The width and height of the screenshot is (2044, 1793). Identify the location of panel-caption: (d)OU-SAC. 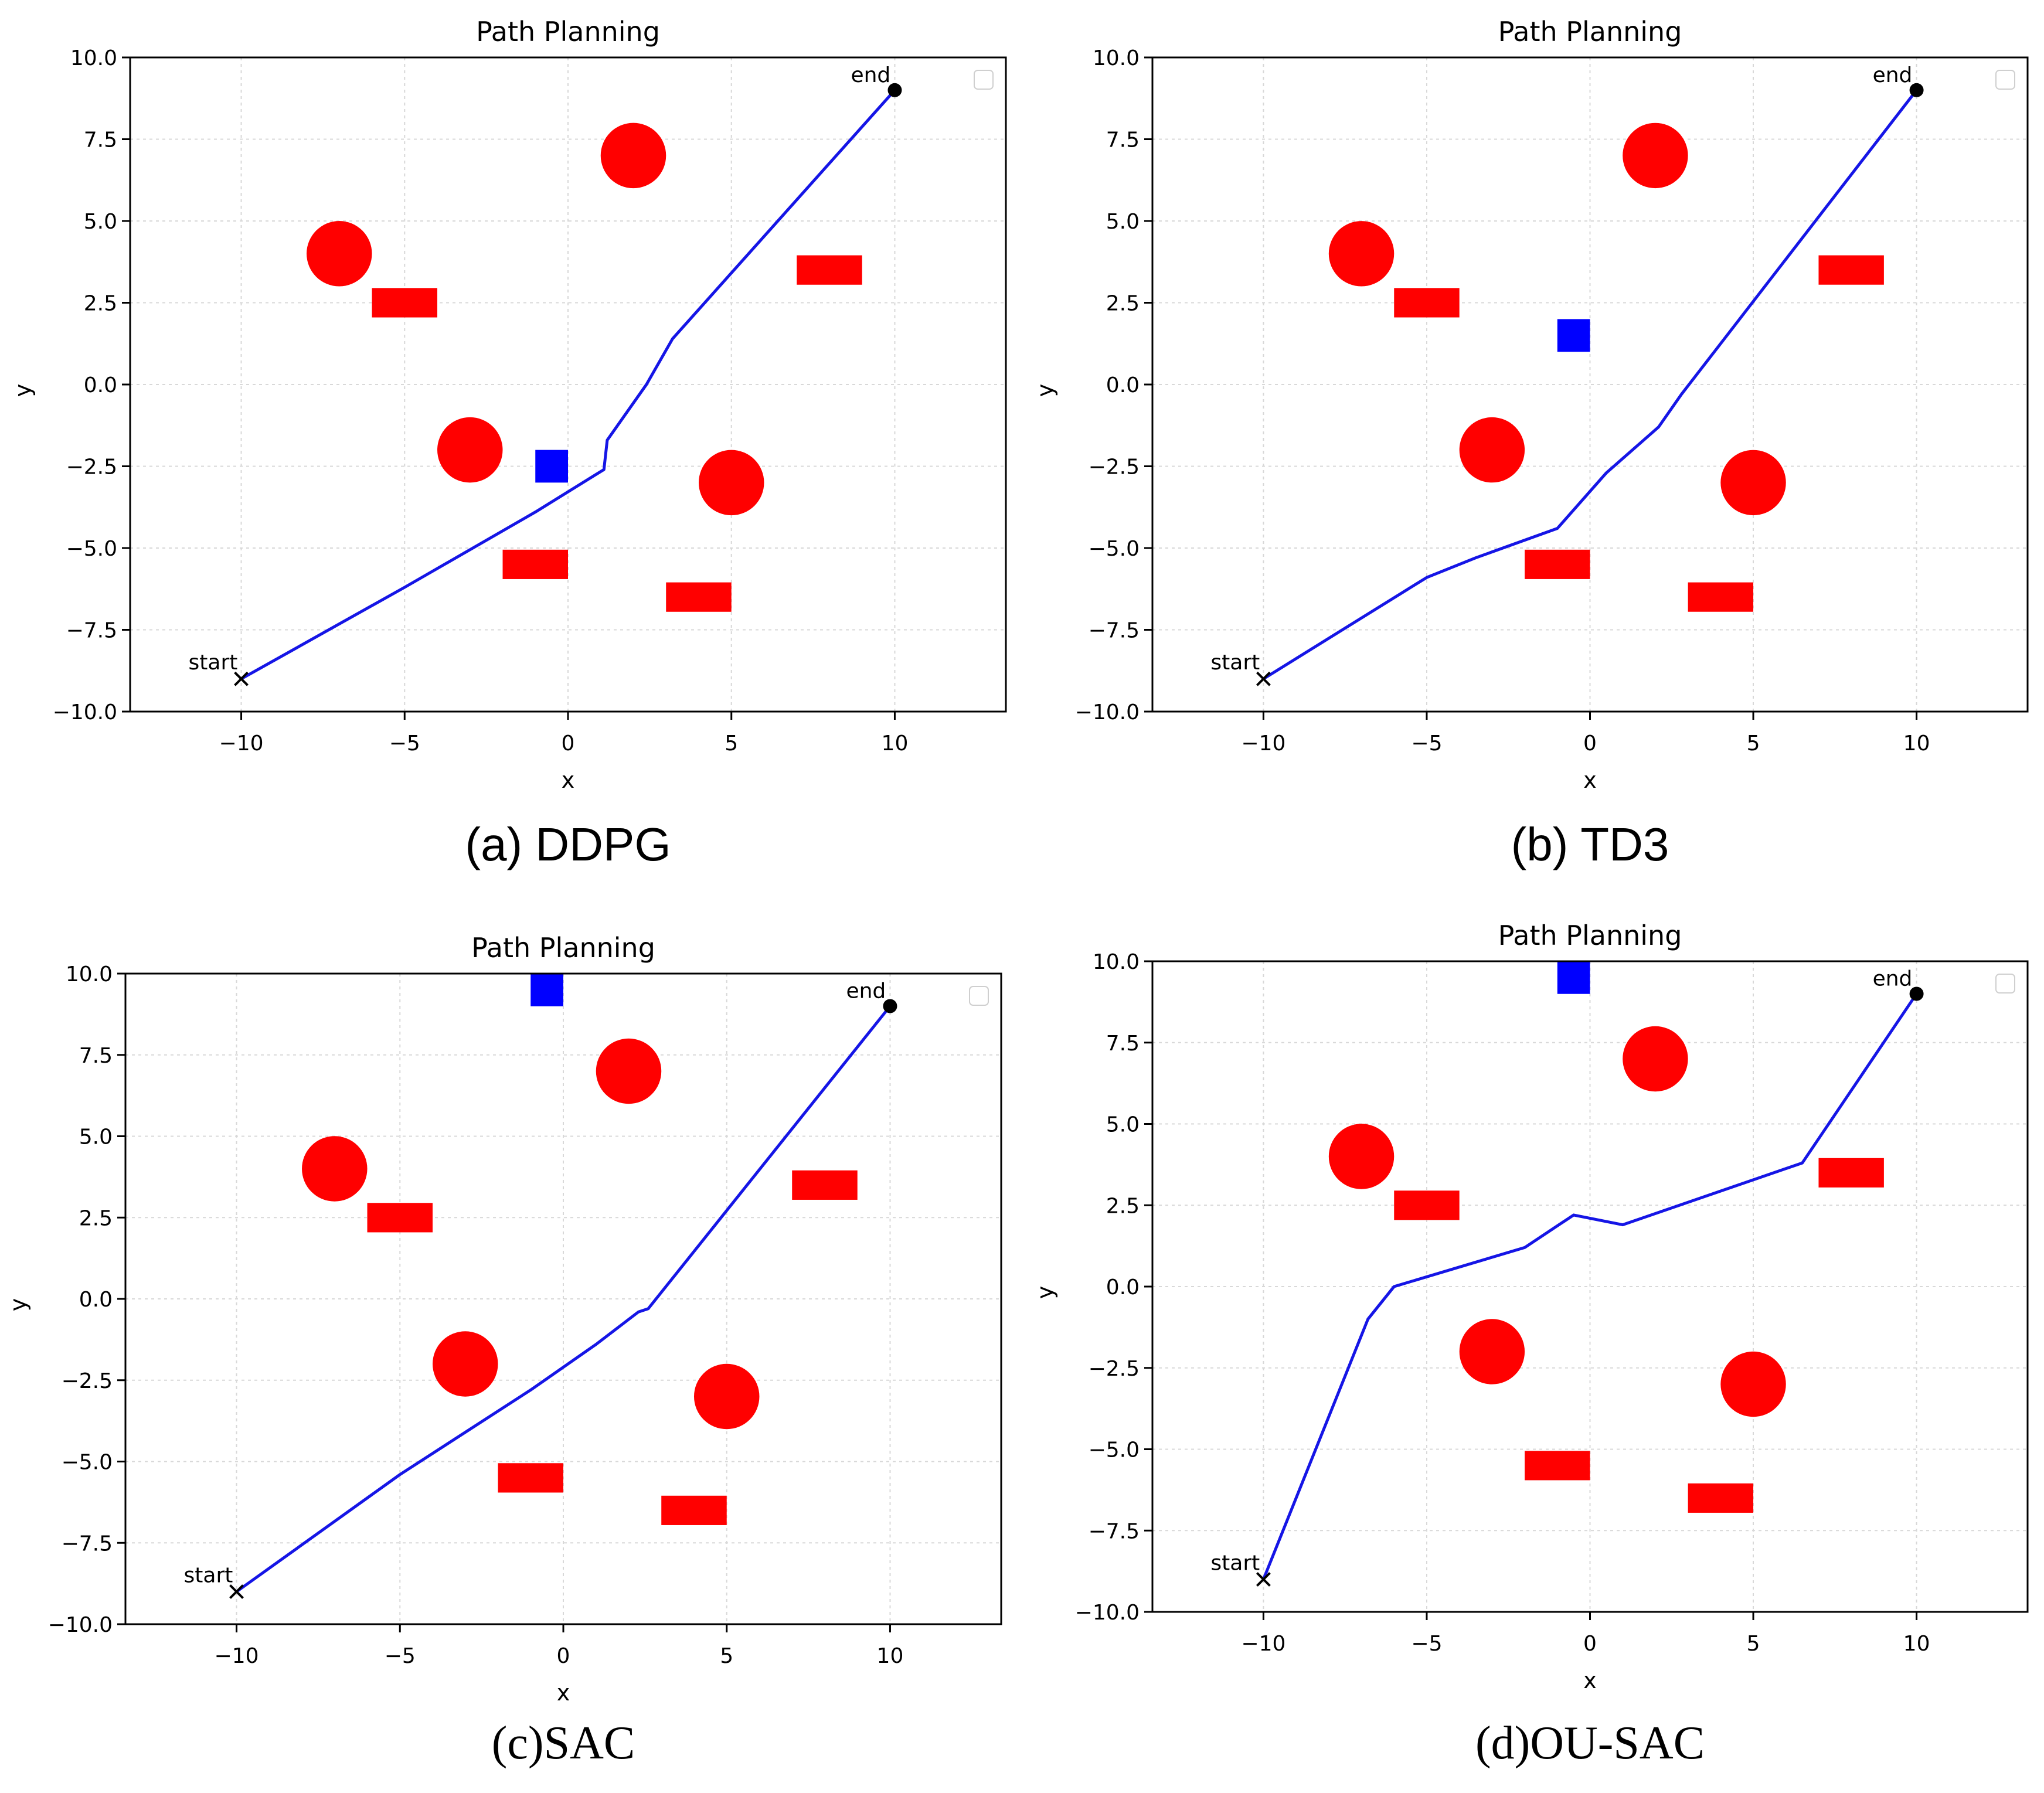
(1590, 1743).